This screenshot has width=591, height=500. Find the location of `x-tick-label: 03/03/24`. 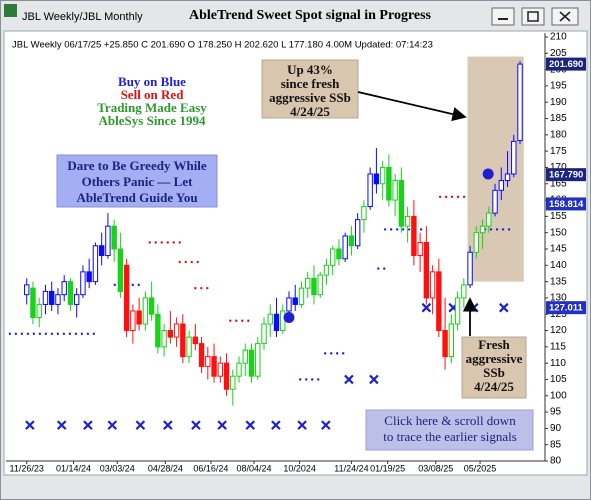

x-tick-label: 03/03/24 is located at coordinates (117, 468).